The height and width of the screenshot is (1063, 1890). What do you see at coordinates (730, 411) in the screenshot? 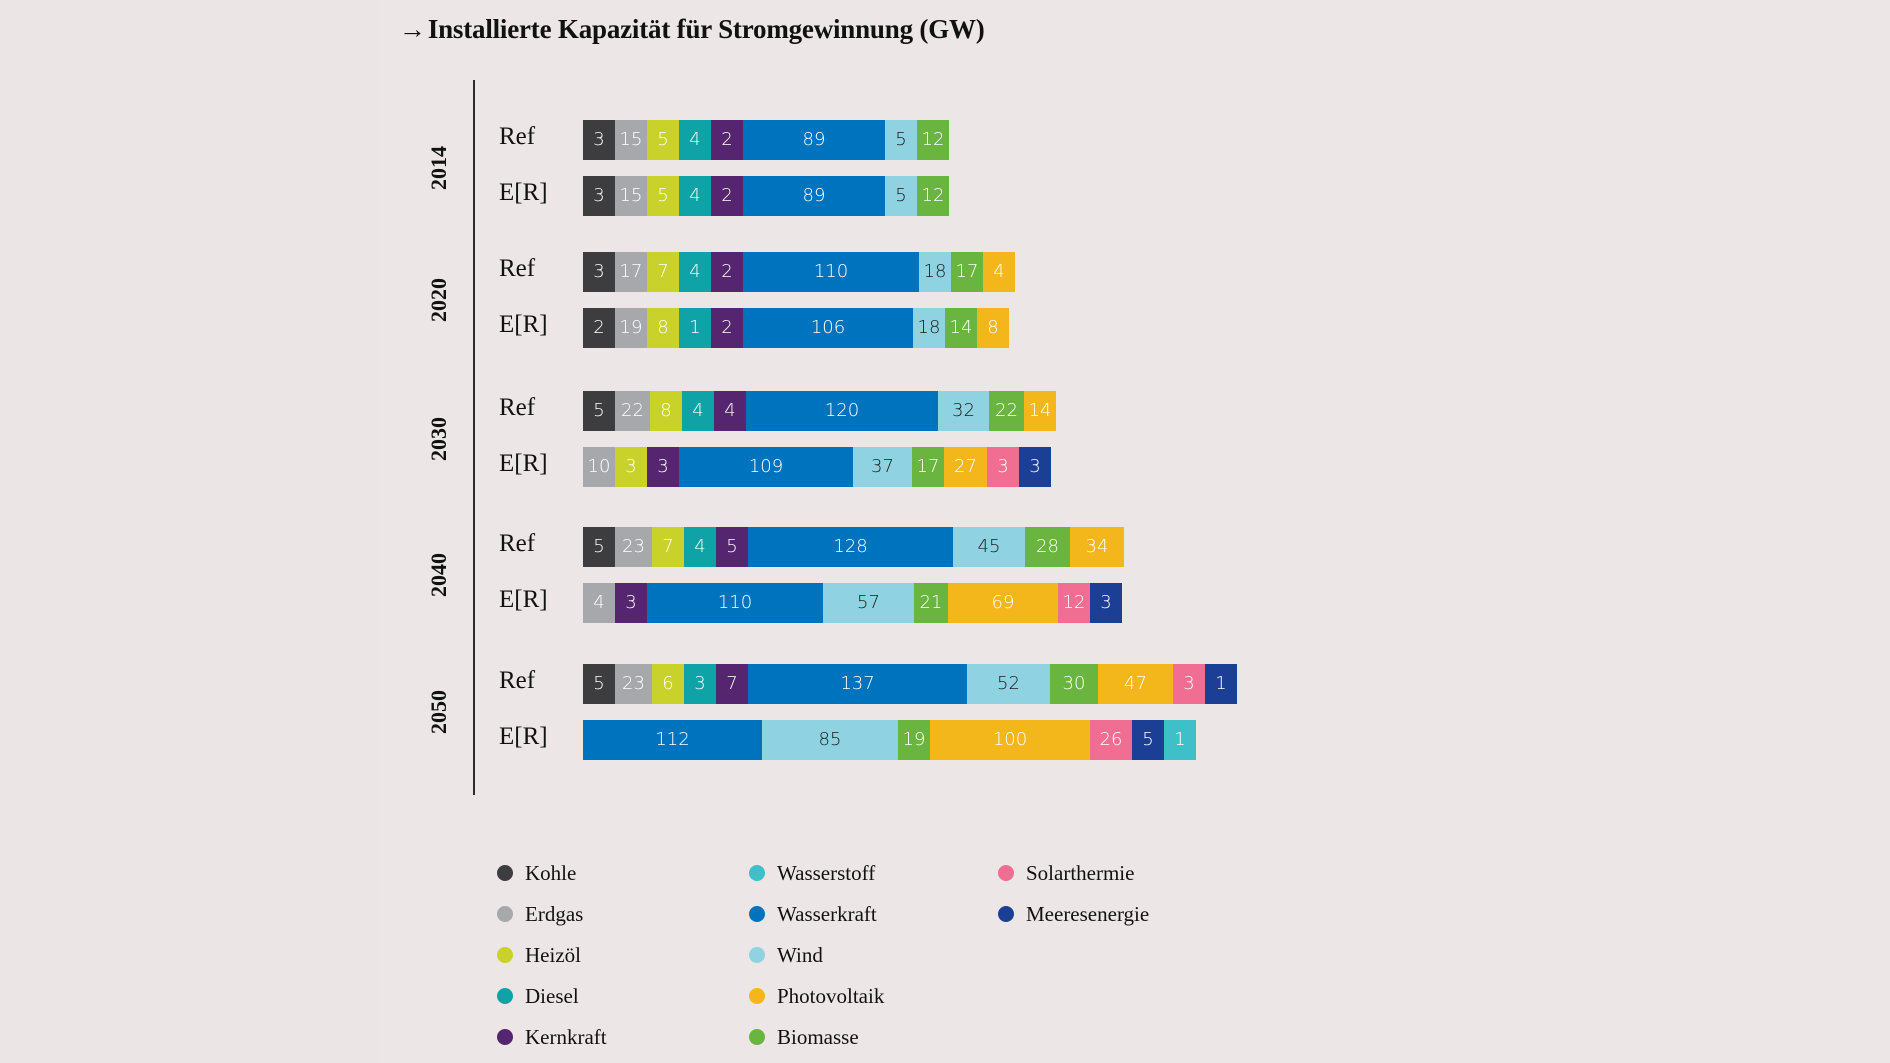
I see `bar-segment-kernkraft: 4` at bounding box center [730, 411].